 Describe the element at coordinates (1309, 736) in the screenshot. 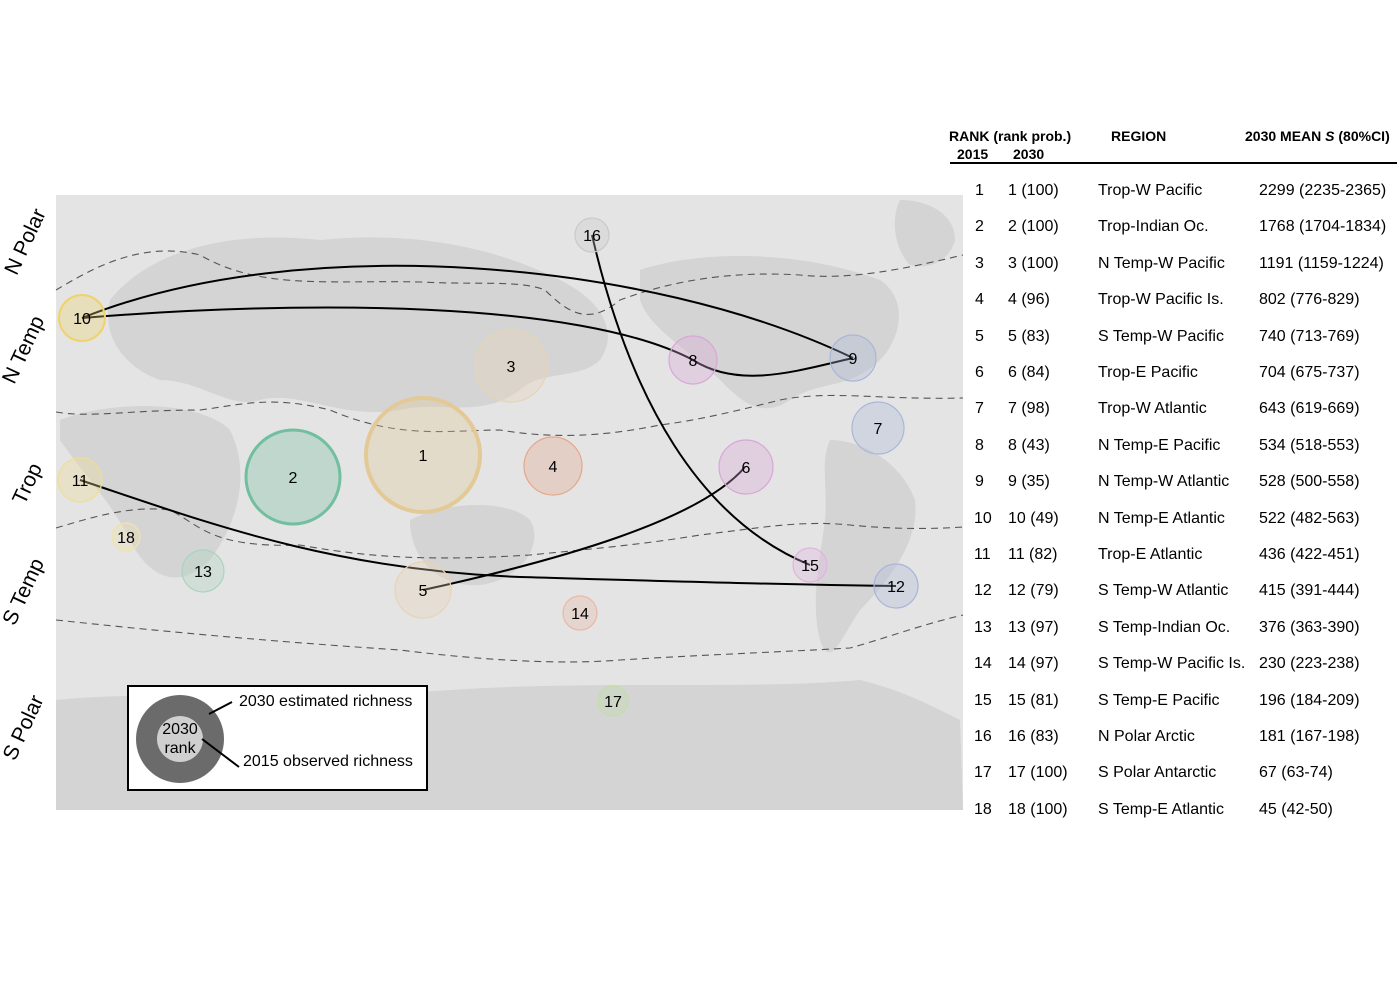

I see `cell-mean: 181 (167-198)` at that location.